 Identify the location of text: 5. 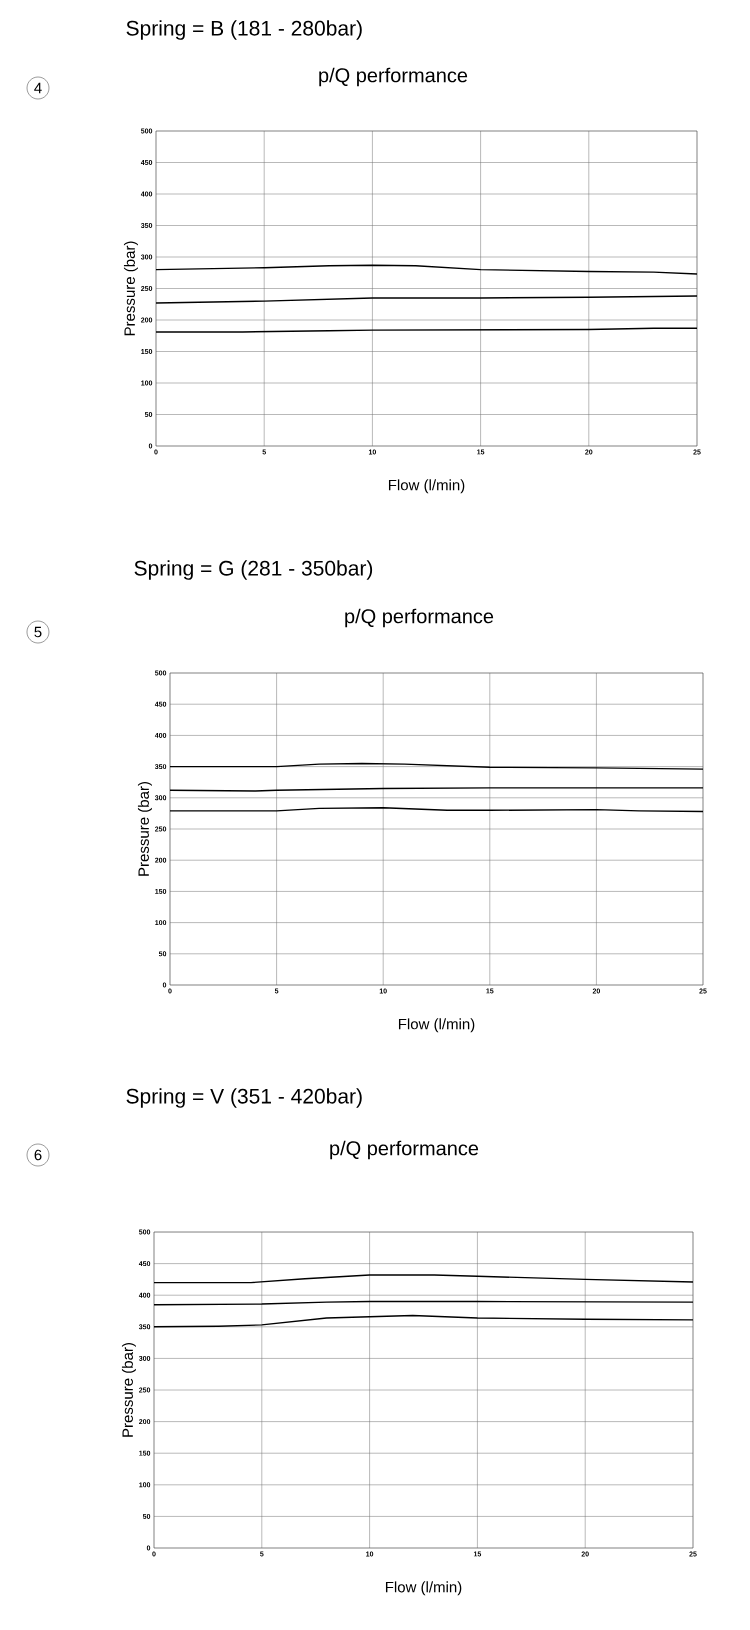
(38, 632).